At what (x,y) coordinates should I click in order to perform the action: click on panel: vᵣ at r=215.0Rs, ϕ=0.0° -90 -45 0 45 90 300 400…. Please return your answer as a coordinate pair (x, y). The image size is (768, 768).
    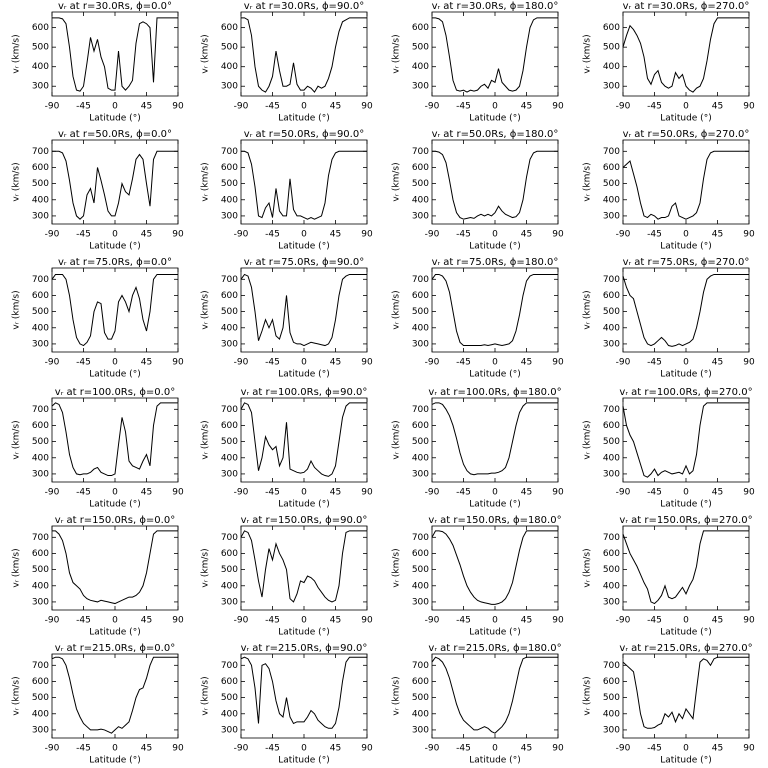
    Looking at the image, I should click on (98, 704).